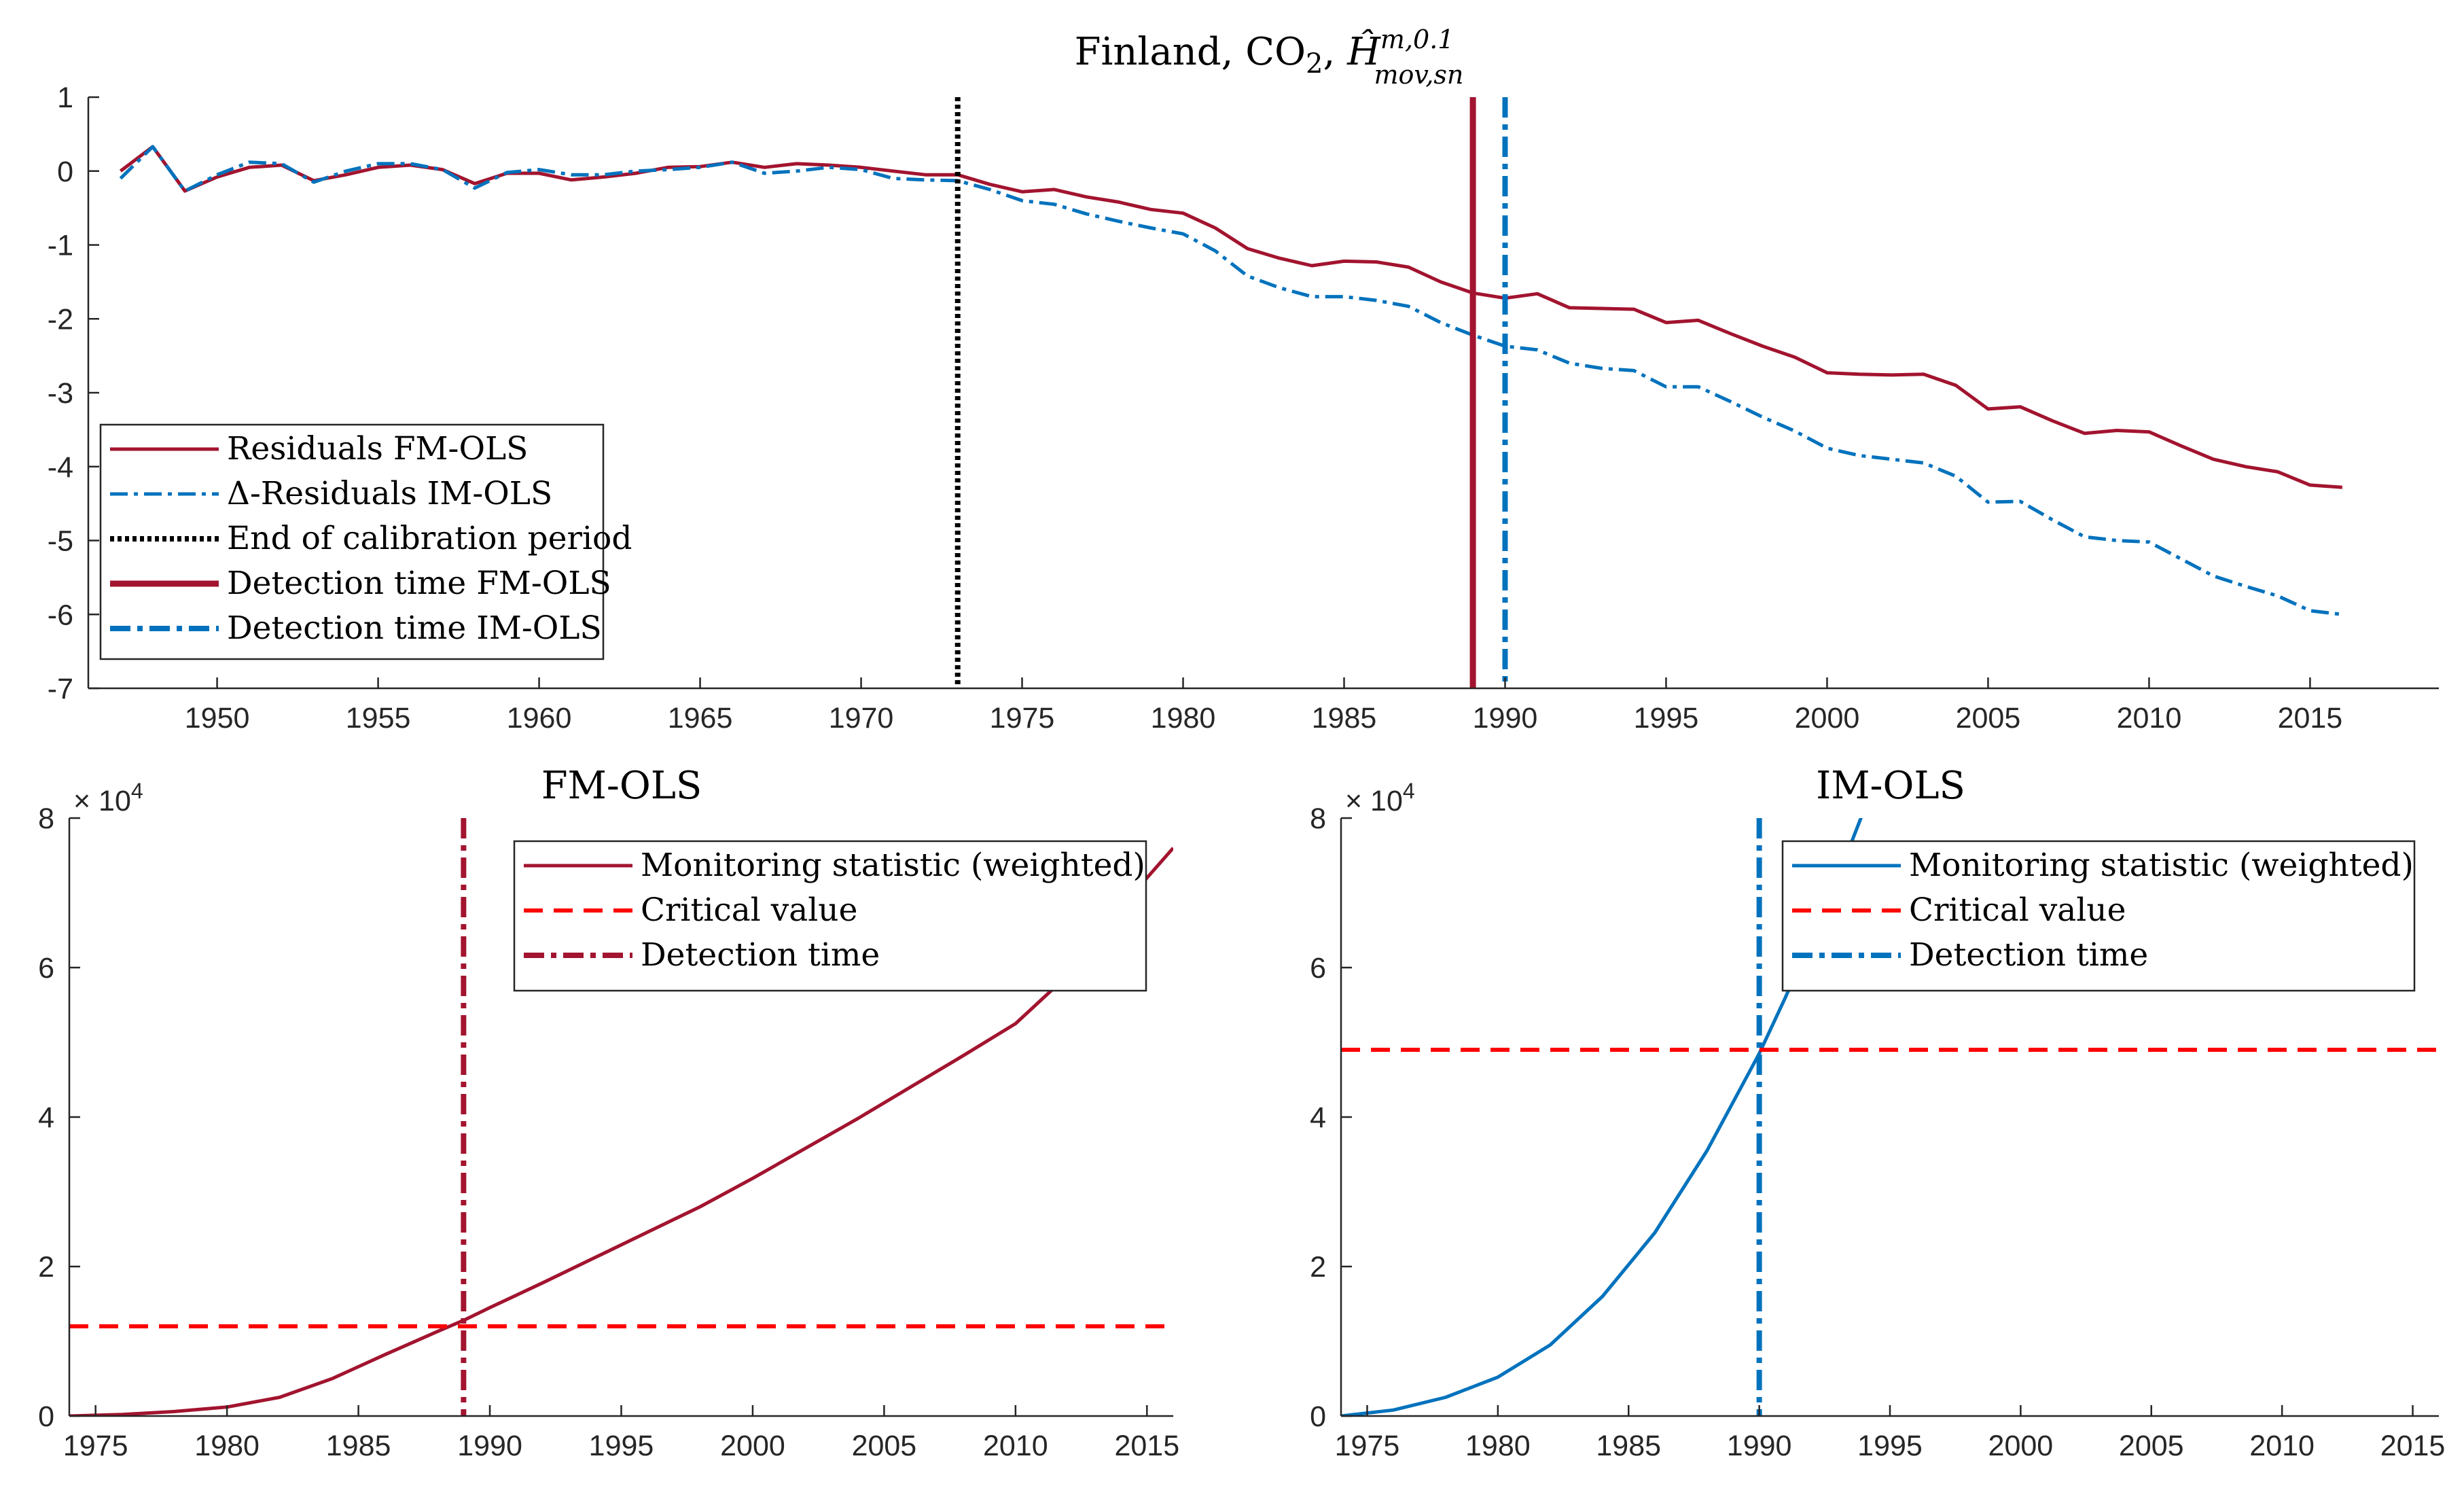 This screenshot has height=1486, width=2464. What do you see at coordinates (419, 584) in the screenshot?
I see `top-legend-label-3: Detection time FM-OLS` at bounding box center [419, 584].